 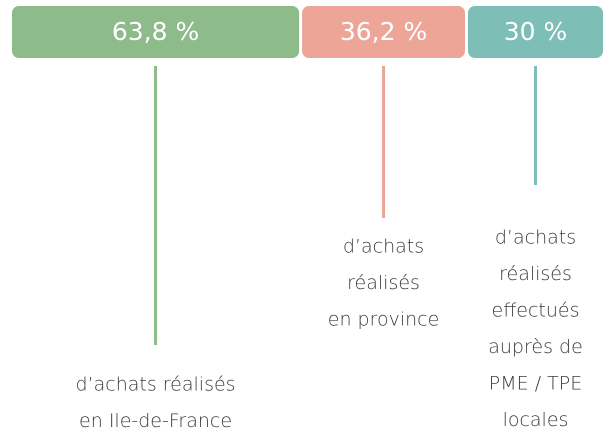 What do you see at coordinates (536, 420) in the screenshot?
I see `category-label: locales` at bounding box center [536, 420].